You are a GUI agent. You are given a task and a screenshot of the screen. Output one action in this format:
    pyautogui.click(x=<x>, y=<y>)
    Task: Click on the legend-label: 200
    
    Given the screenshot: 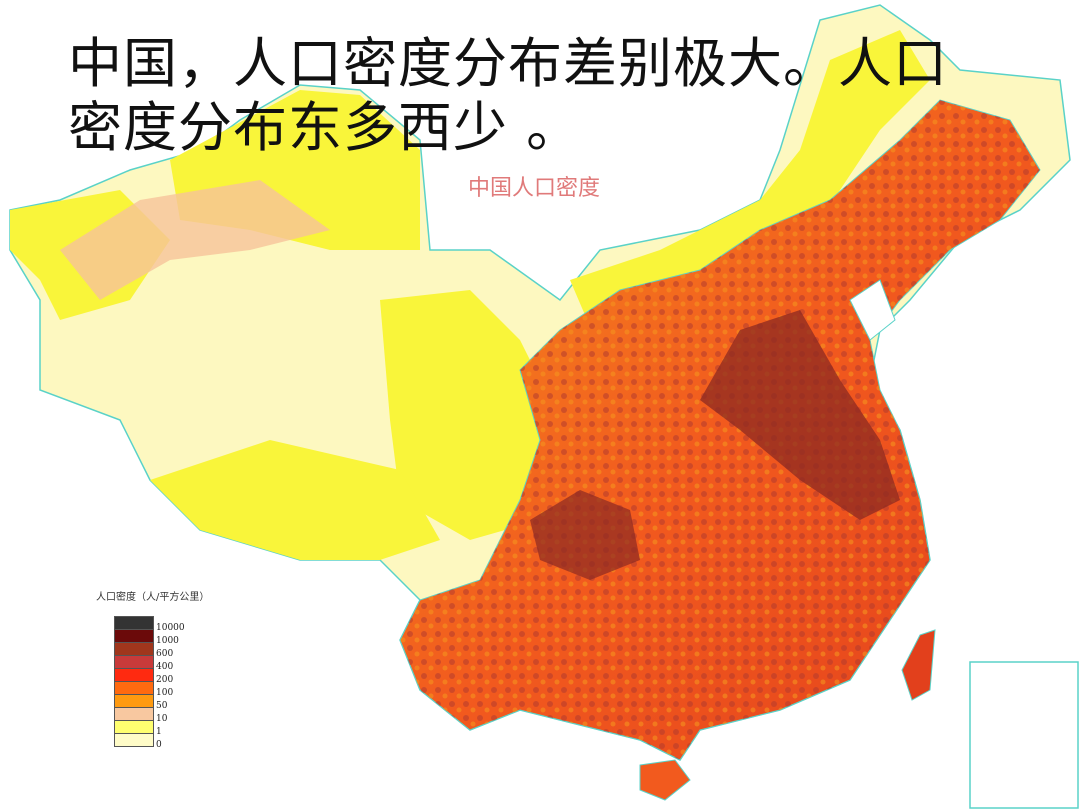 What is the action you would take?
    pyautogui.click(x=165, y=680)
    